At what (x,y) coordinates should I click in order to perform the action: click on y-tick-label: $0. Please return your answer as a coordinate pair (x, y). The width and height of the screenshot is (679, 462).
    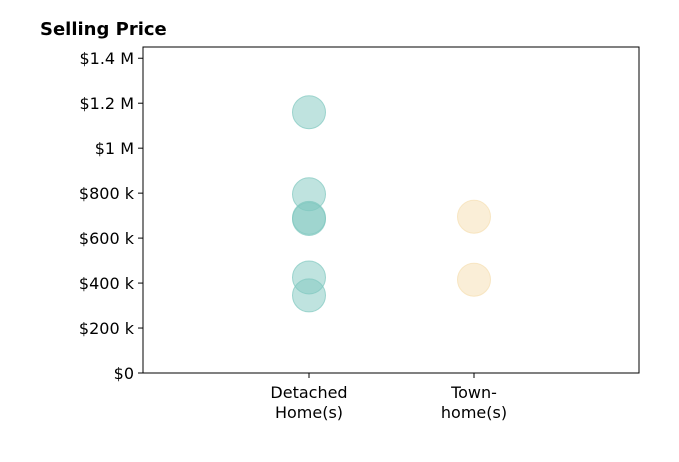
    Looking at the image, I should click on (124, 373).